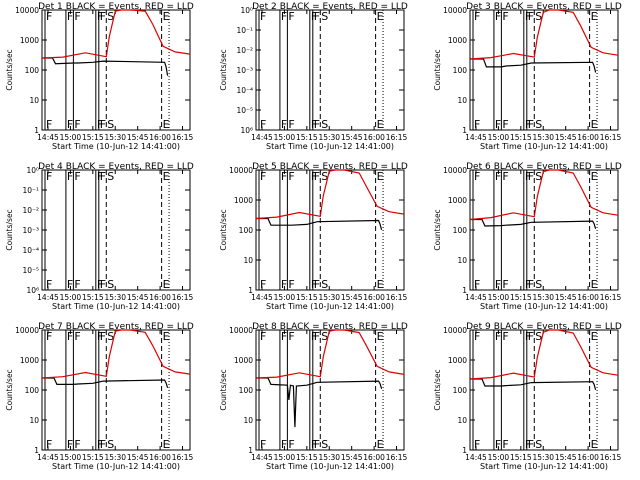 This screenshot has width=640, height=480. Describe the element at coordinates (30, 190) in the screenshot. I see `y-tick-label: 10⁻¹` at that location.